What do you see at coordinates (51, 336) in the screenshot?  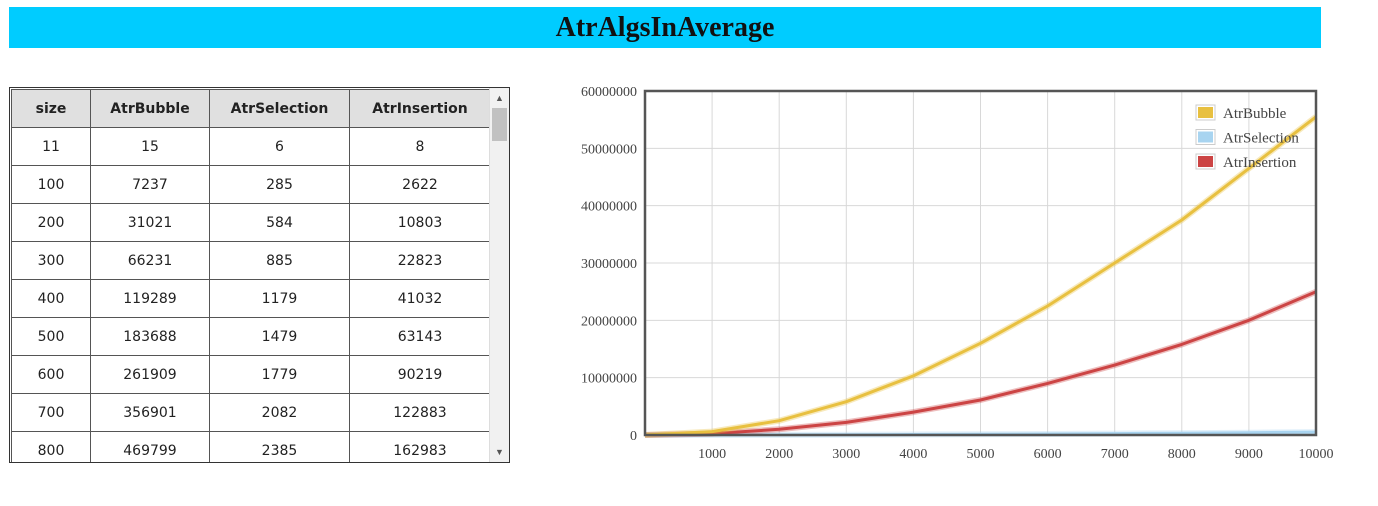 I see `table-cell: 500` at bounding box center [51, 336].